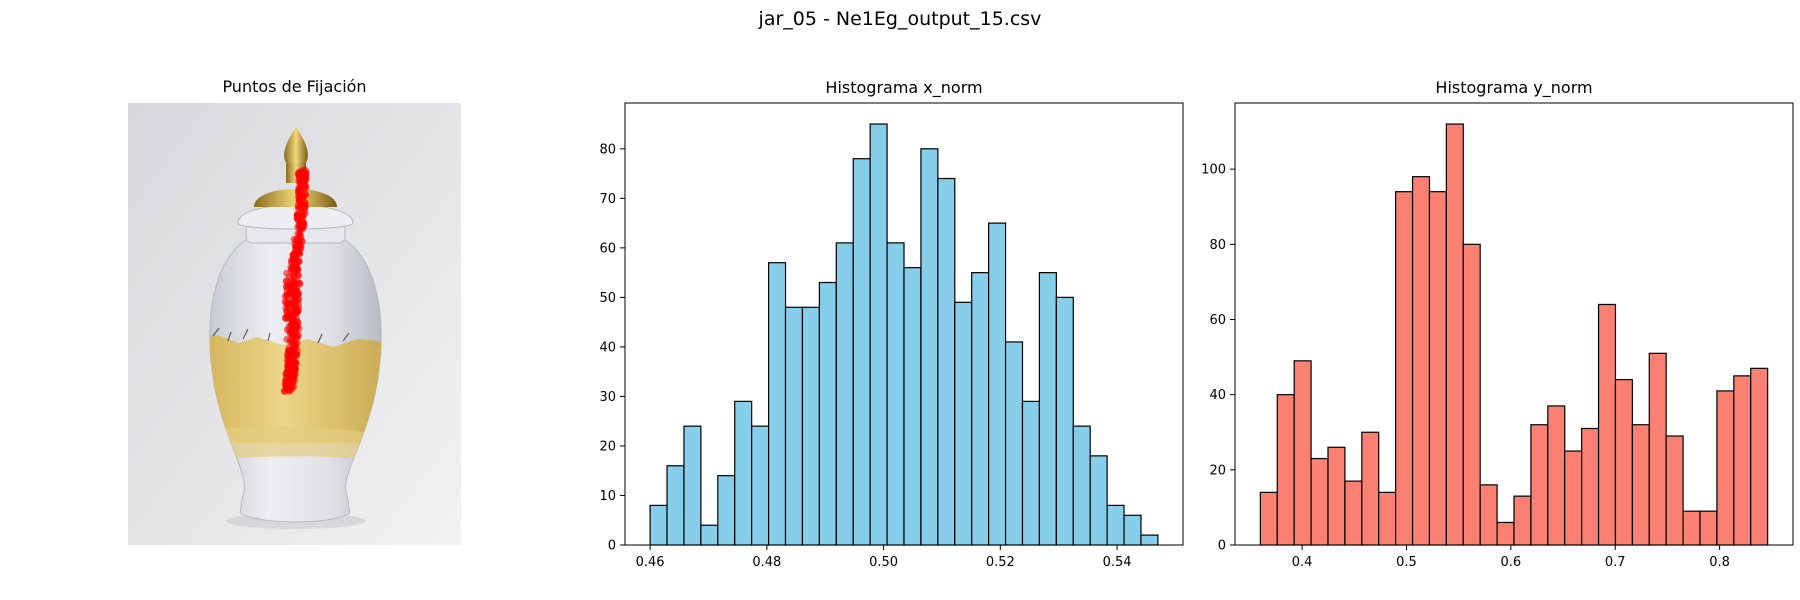  What do you see at coordinates (1117, 562) in the screenshot?
I see `x-tick-label: 0.54` at bounding box center [1117, 562].